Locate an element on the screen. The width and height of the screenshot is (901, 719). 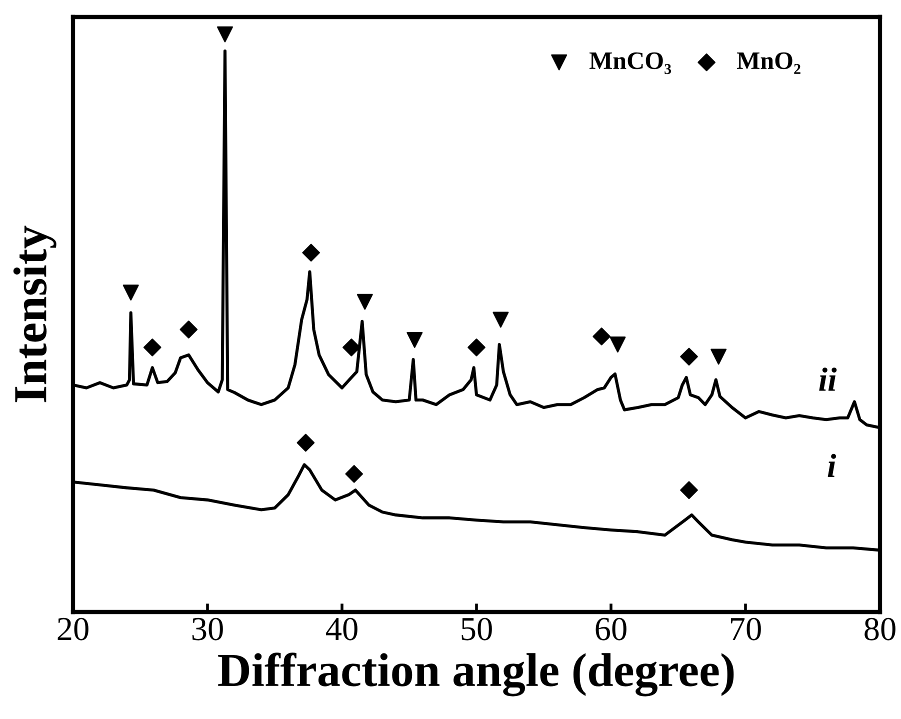
legend-label: MnO₂ is located at coordinates (768, 63).